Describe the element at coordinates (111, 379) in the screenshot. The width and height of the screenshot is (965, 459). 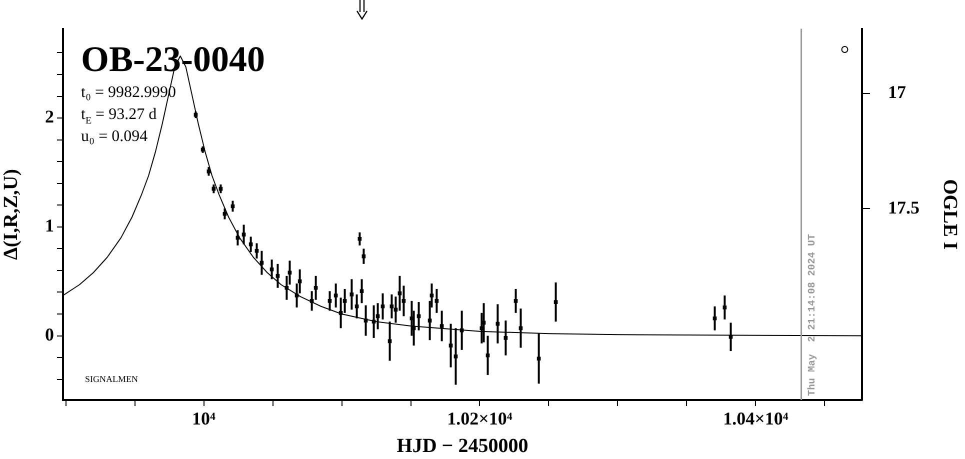
I see `annotation: SIGNALMEN` at that location.